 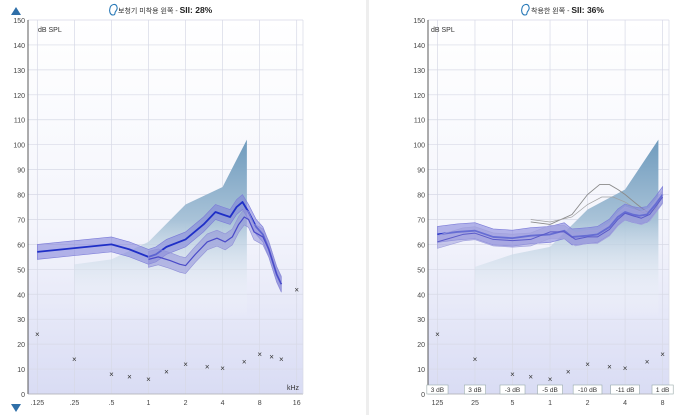 I want to click on y-tick-label: 120, so click(x=419, y=96).